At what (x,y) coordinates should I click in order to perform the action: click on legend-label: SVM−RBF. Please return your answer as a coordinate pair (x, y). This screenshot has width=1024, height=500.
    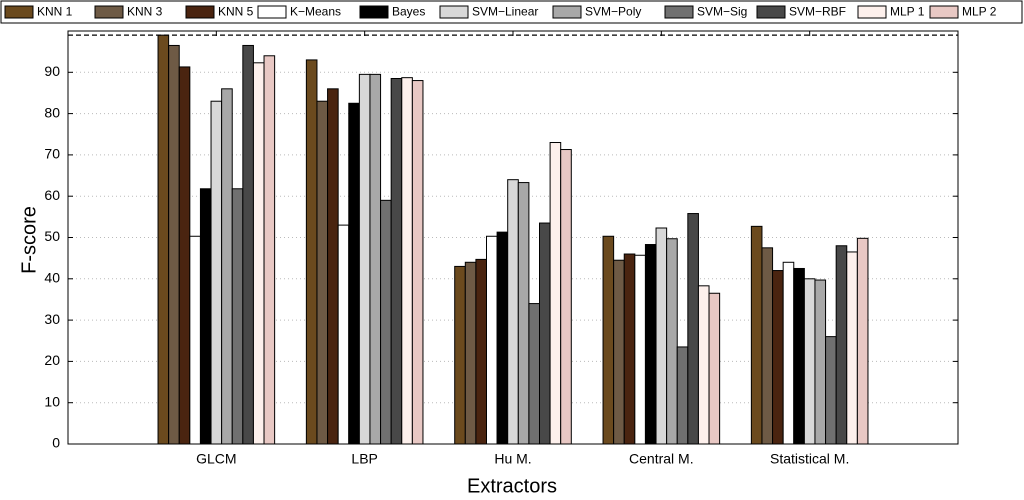
    Looking at the image, I should click on (817, 12).